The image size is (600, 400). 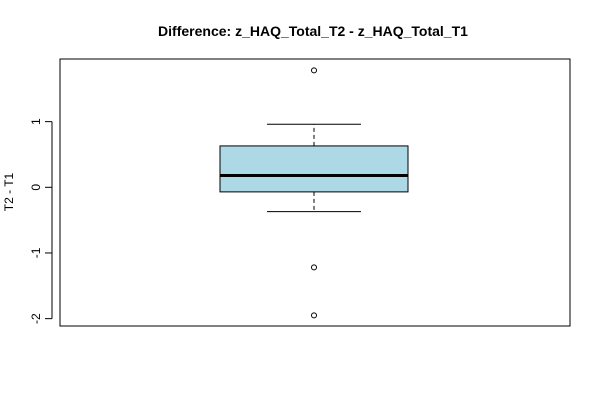 What do you see at coordinates (36, 121) in the screenshot?
I see `y-tick-label: 1` at bounding box center [36, 121].